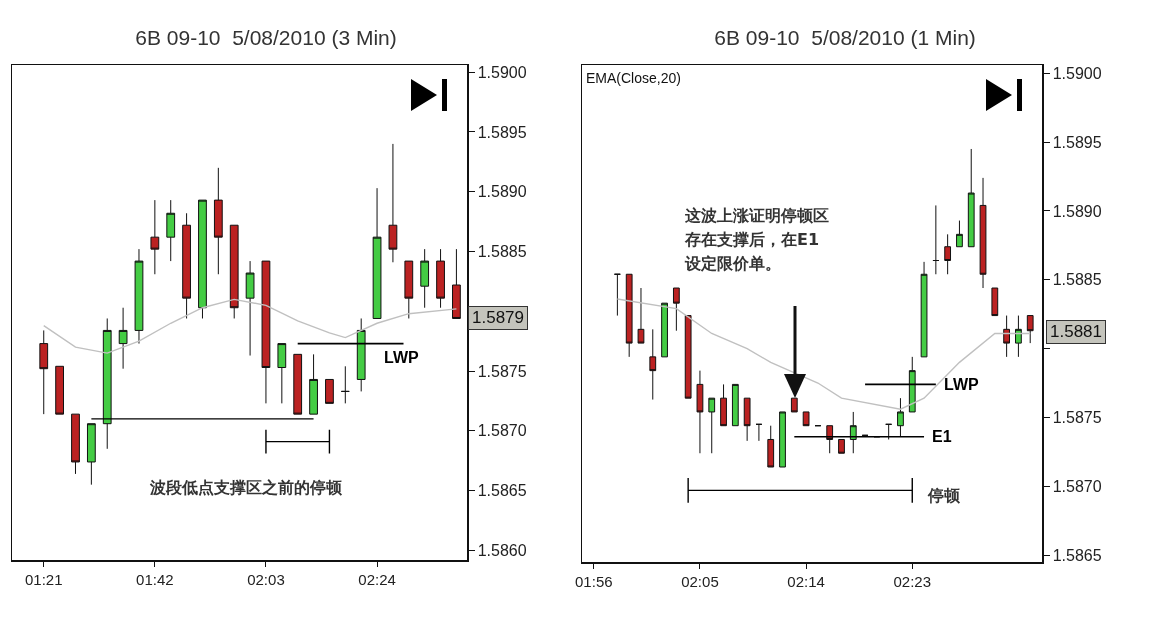 The image size is (1153, 639). Describe the element at coordinates (757, 240) in the screenshot. I see `annotation: 这波上涨证明停顿区存在支撑后，在E1设定限价单。` at that location.